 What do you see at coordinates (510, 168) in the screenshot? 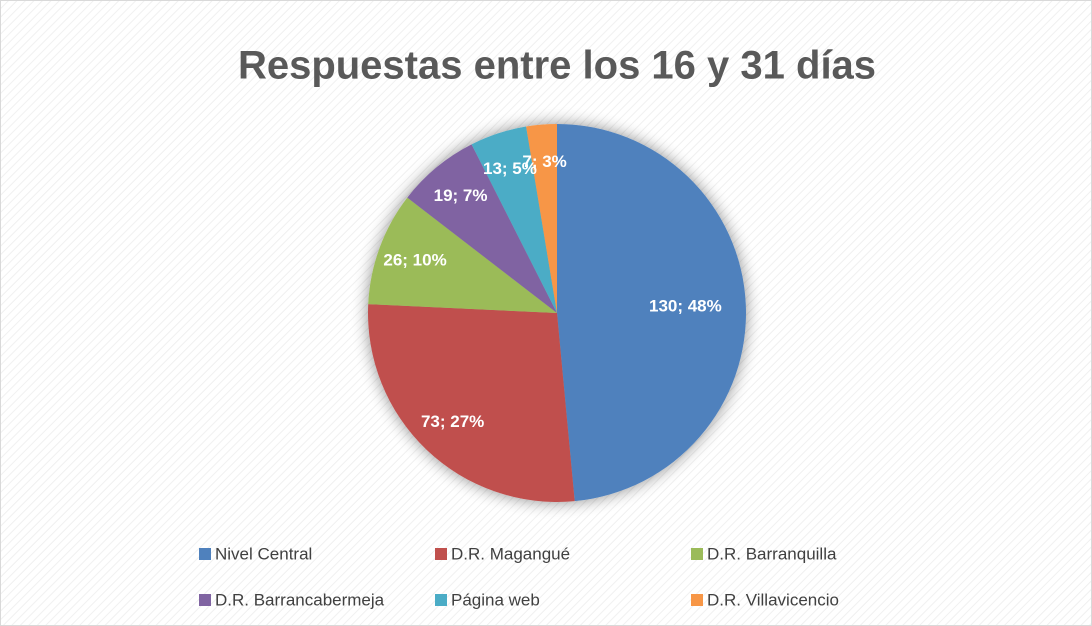
I see `data-label: 13; 5%` at bounding box center [510, 168].